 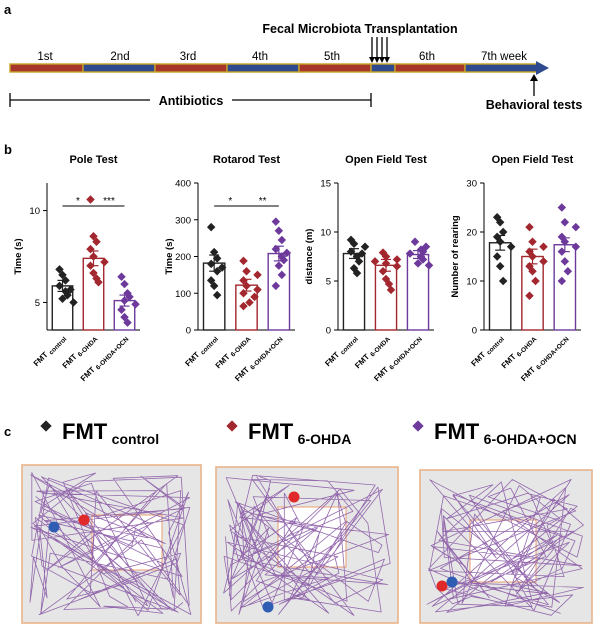 What do you see at coordinates (455, 256) in the screenshot?
I see `y-axis-label: Number of rearing` at bounding box center [455, 256].